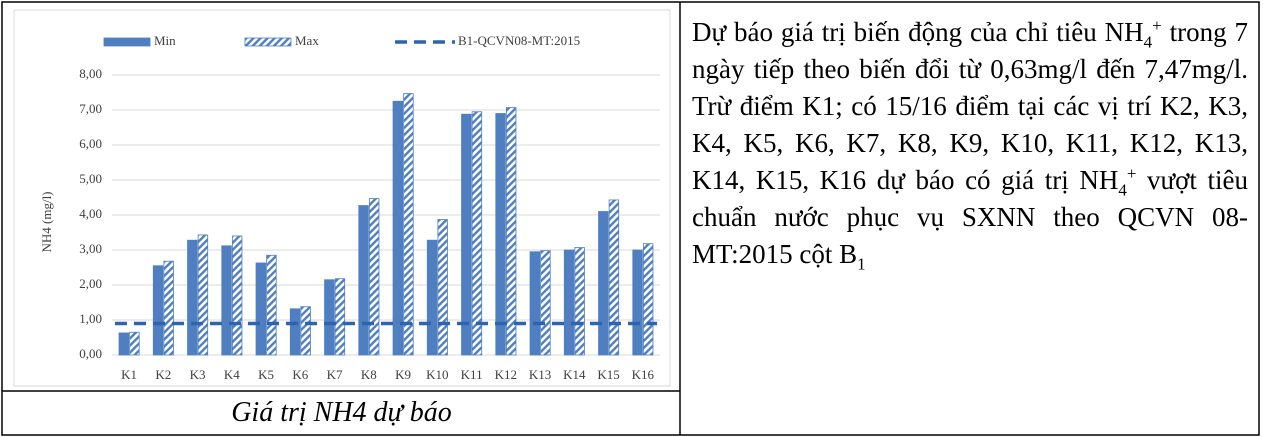 The image size is (1263, 437). Describe the element at coordinates (335, 374) in the screenshot. I see `x-tick-label: K7` at that location.